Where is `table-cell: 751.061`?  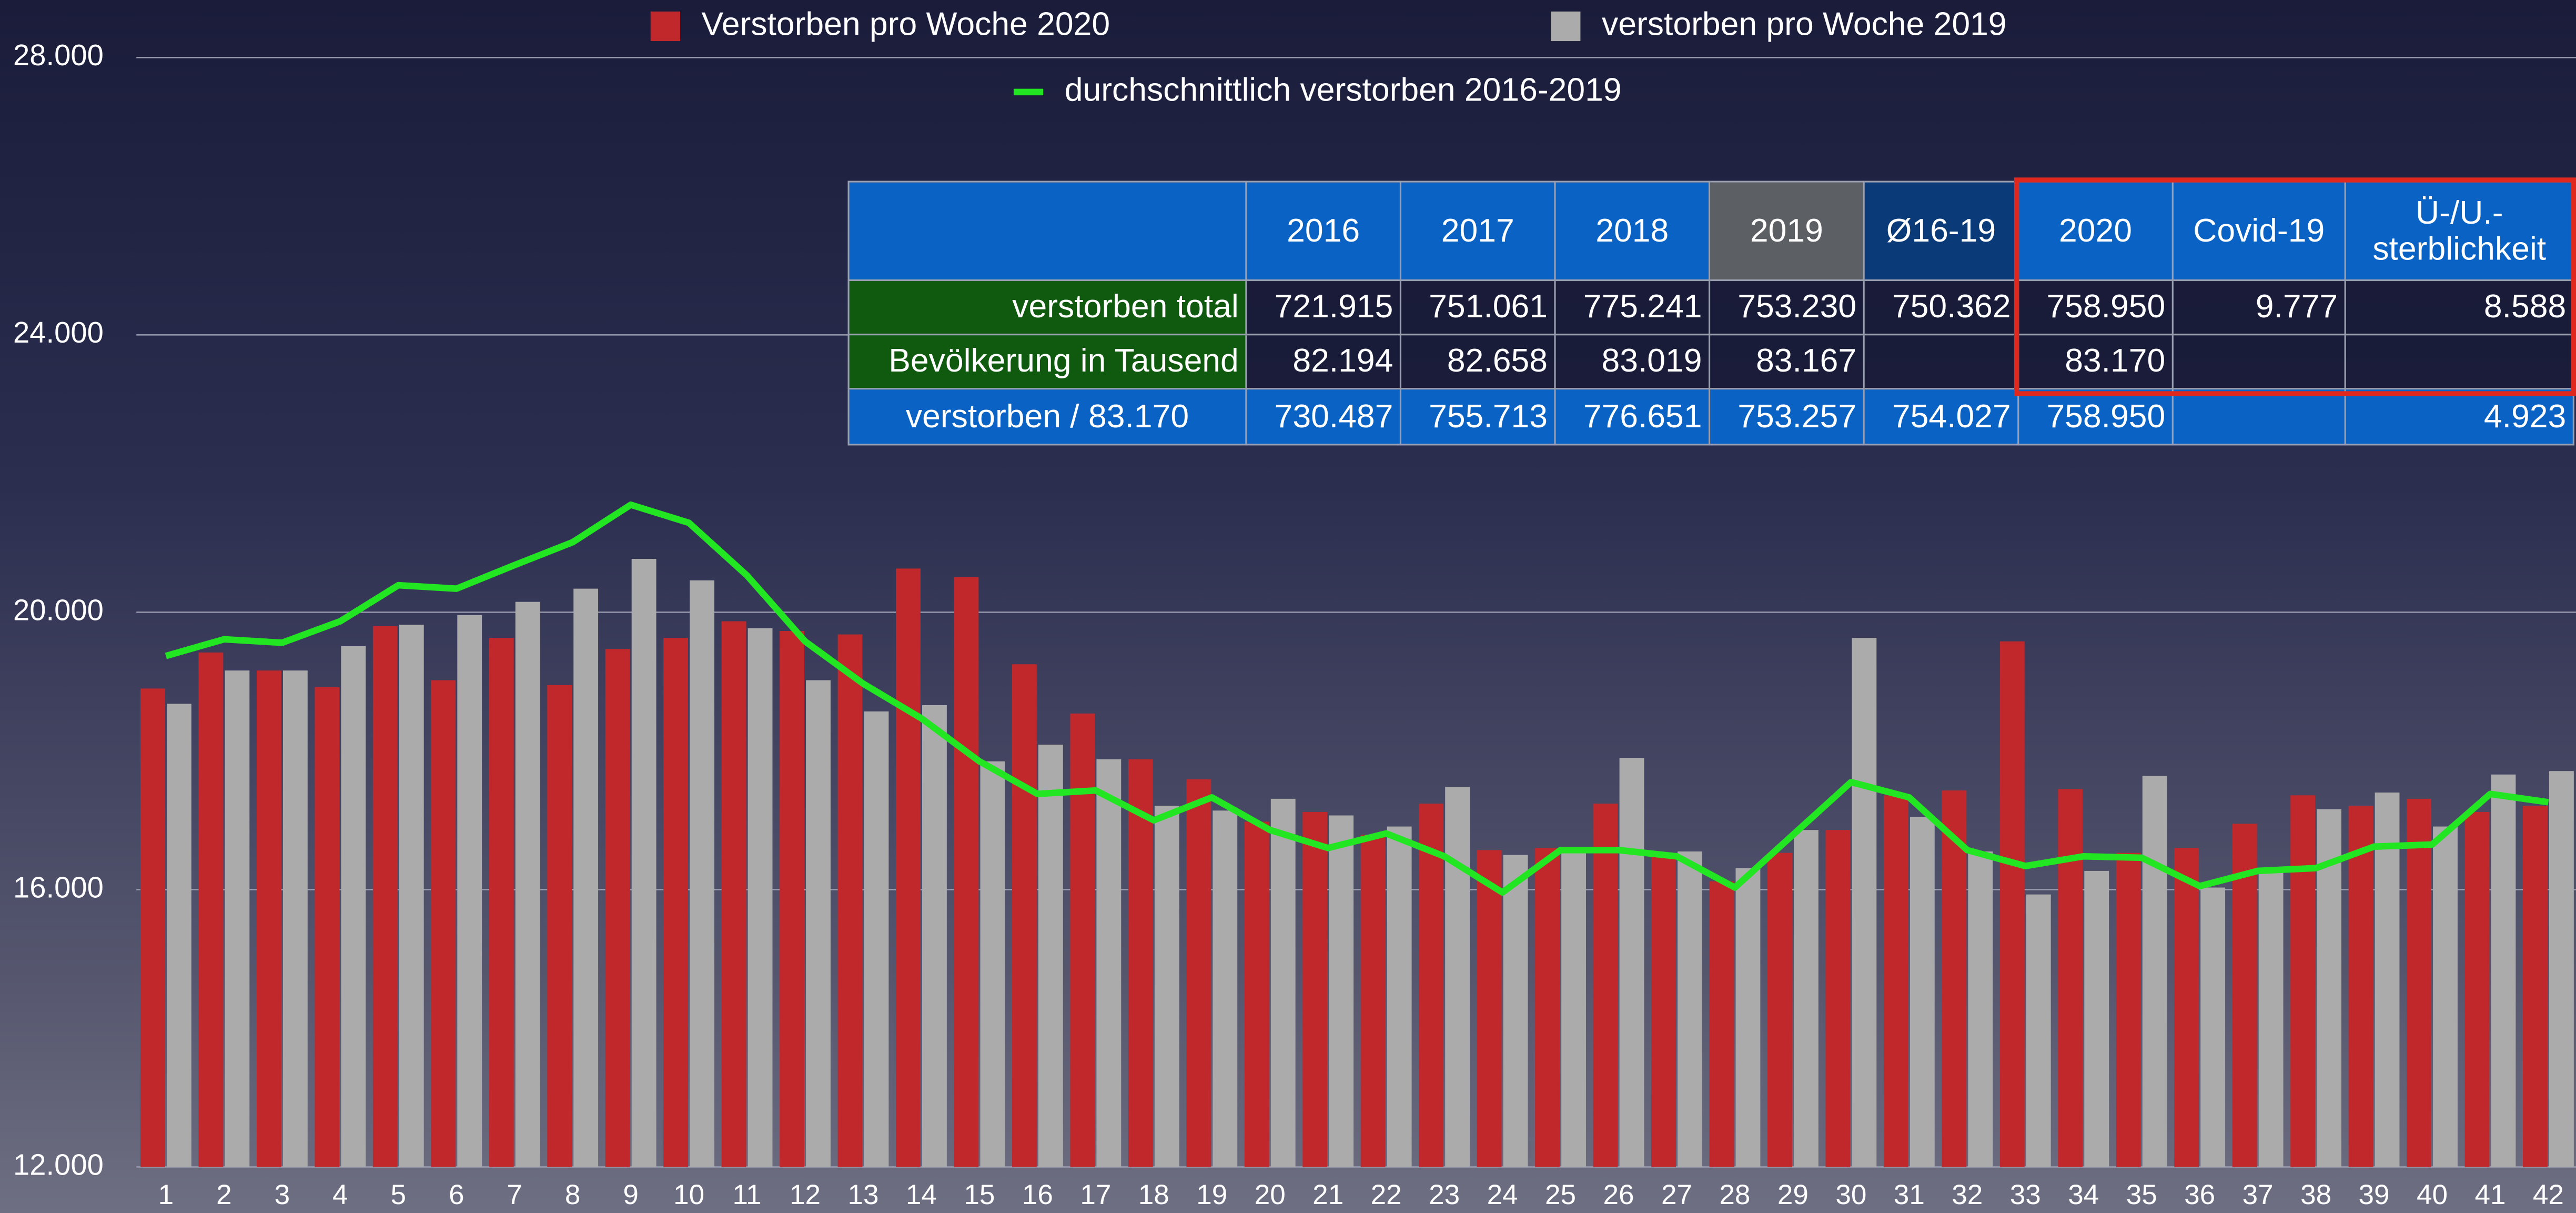
table-cell: 751.061 is located at coordinates (1477, 307).